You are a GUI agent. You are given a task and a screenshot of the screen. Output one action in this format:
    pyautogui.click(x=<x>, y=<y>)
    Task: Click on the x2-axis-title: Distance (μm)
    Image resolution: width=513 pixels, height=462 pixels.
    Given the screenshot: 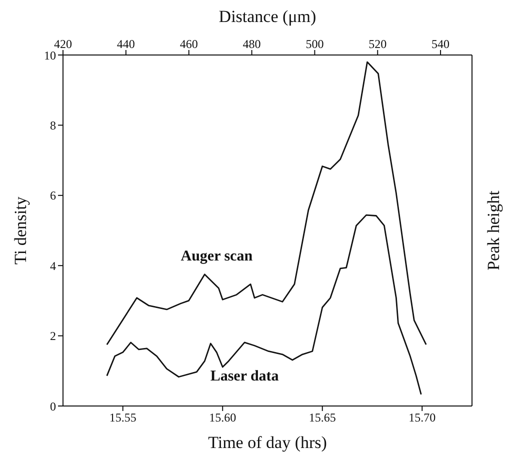 What is the action you would take?
    pyautogui.click(x=267, y=16)
    